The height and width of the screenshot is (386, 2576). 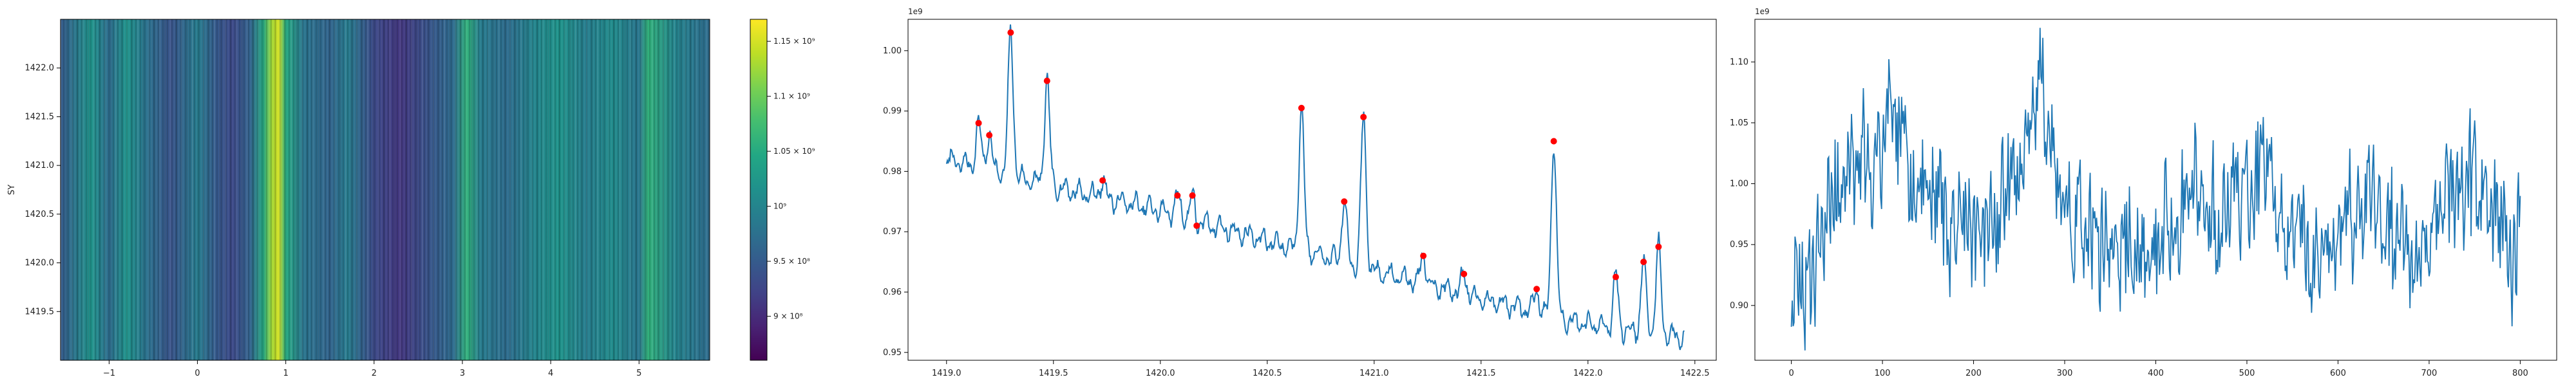 What do you see at coordinates (1053, 373) in the screenshot?
I see `peaks-x-tick-label: 1419.5` at bounding box center [1053, 373].